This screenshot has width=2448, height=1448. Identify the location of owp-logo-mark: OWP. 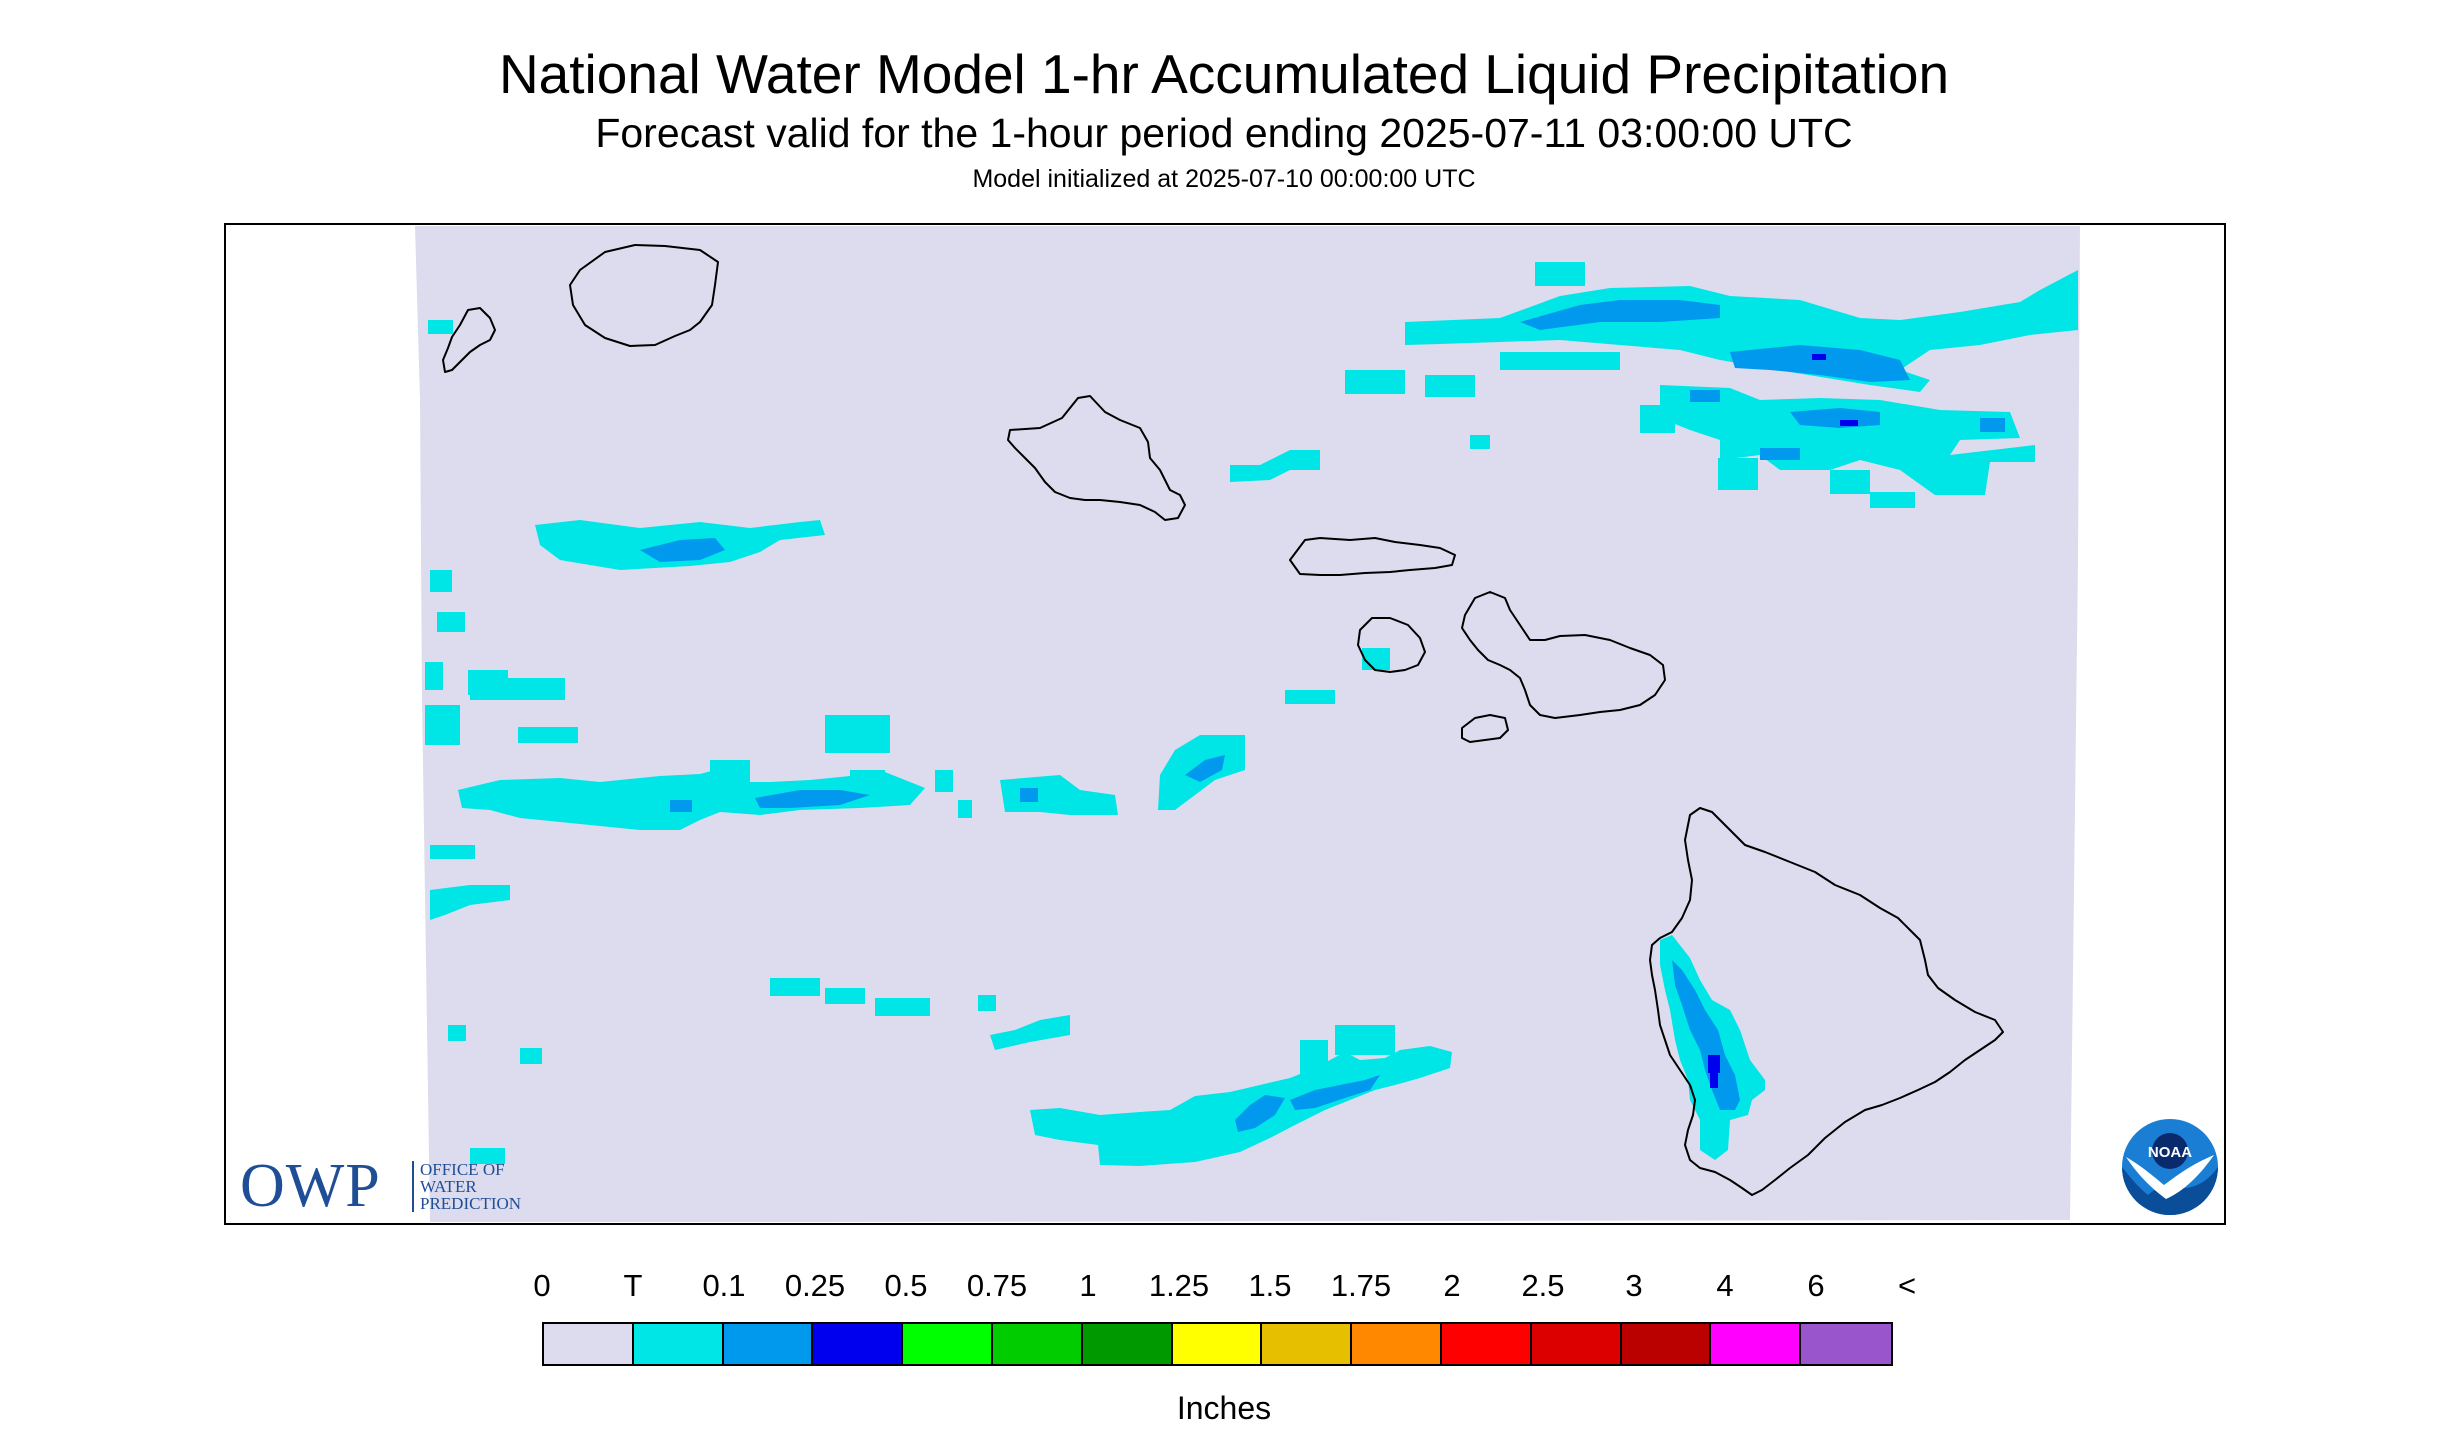
(310, 1186).